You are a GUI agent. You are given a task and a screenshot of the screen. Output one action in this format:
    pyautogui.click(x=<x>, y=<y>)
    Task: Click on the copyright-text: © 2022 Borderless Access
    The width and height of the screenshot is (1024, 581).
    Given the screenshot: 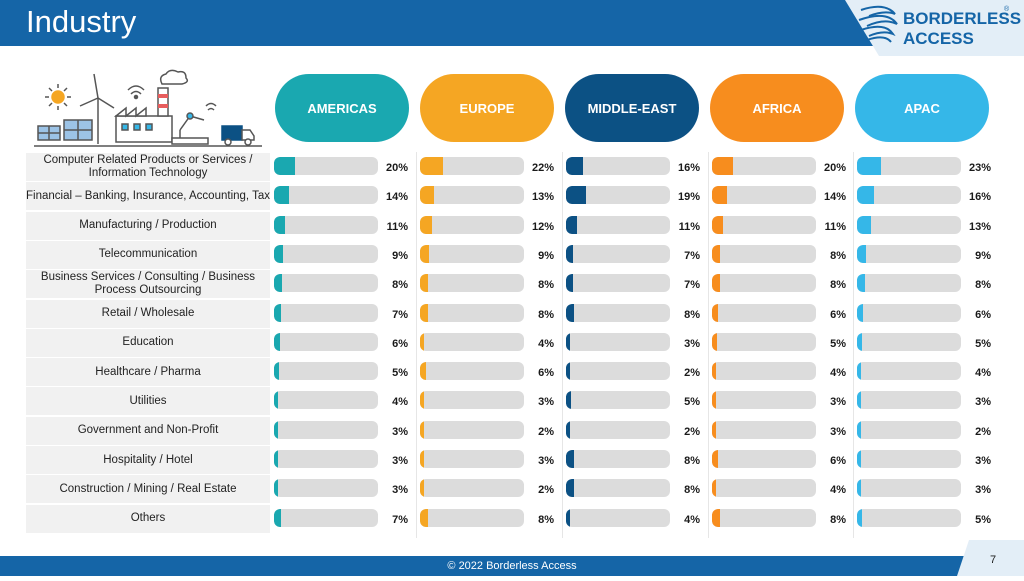 What is the action you would take?
    pyautogui.click(x=512, y=566)
    